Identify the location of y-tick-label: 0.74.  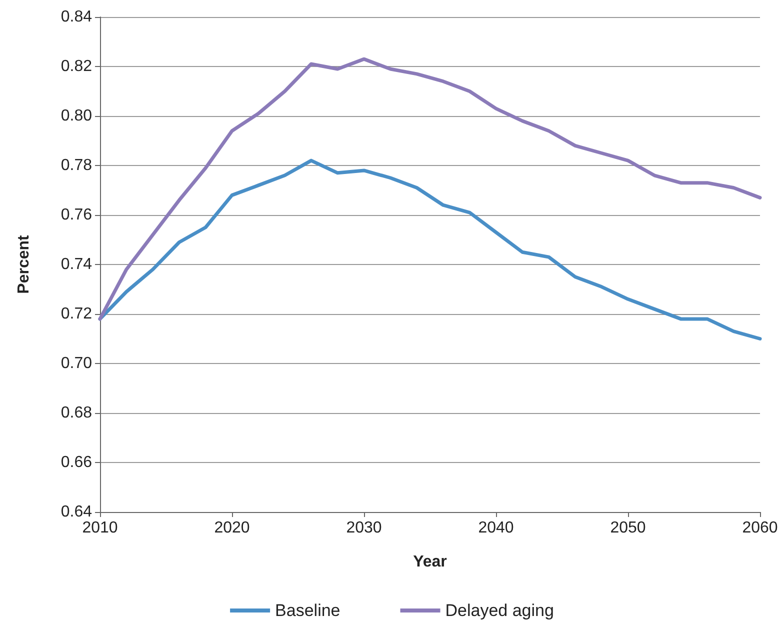
(76, 264).